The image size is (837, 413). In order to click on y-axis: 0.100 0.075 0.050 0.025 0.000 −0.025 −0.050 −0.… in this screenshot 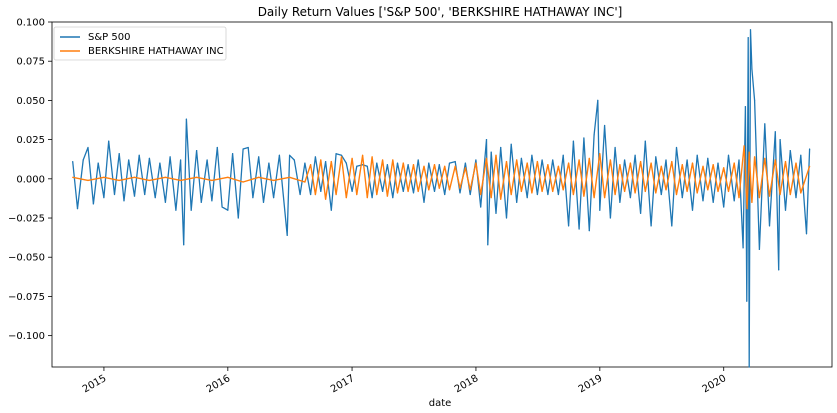, I will do `click(30, 180)`.